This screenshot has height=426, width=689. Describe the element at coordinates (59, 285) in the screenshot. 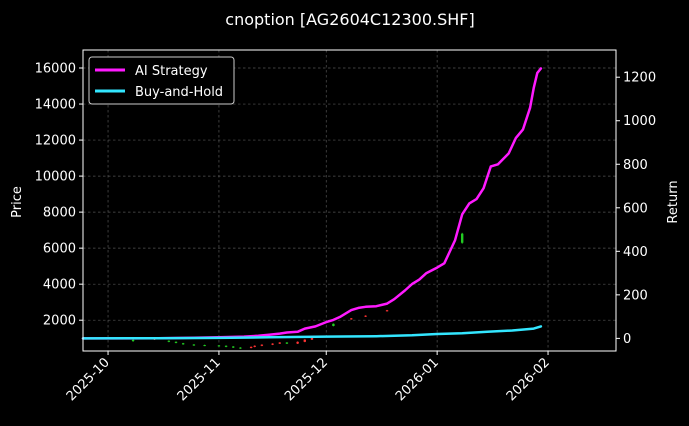

I see `y-left-tick-label: 4000` at that location.